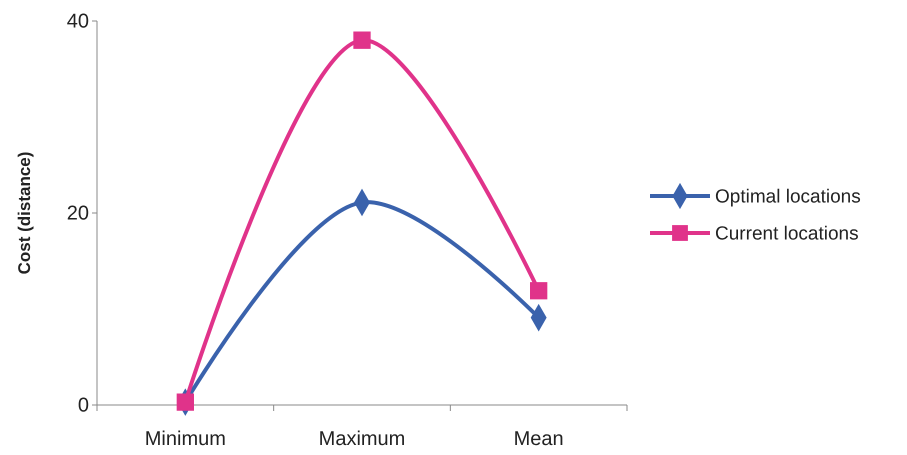 Image resolution: width=907 pixels, height=455 pixels. Describe the element at coordinates (787, 234) in the screenshot. I see `legend-label: Current locations` at that location.